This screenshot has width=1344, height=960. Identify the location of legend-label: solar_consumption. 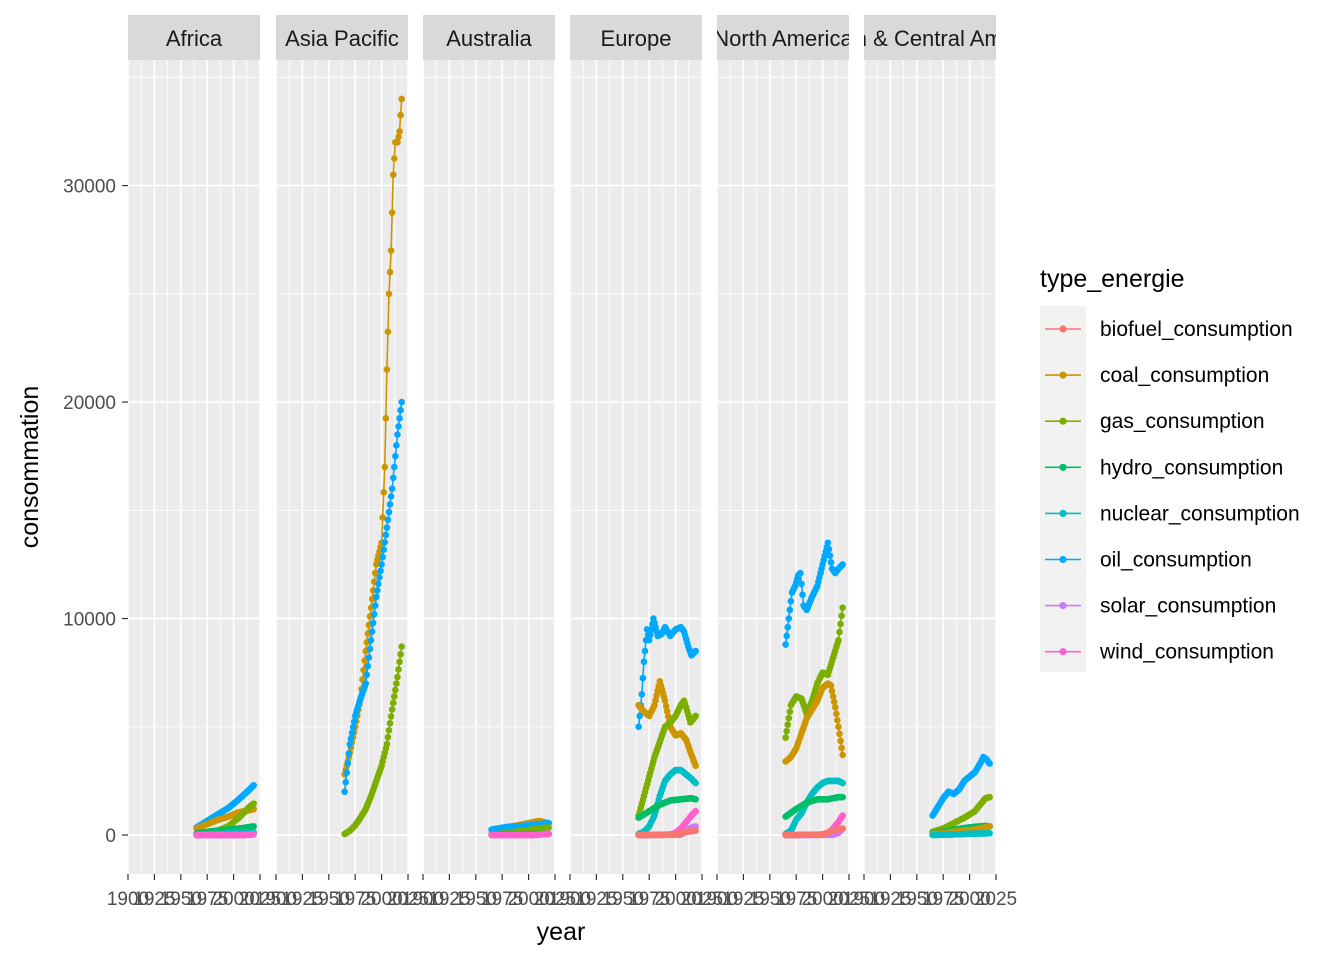
(1188, 606).